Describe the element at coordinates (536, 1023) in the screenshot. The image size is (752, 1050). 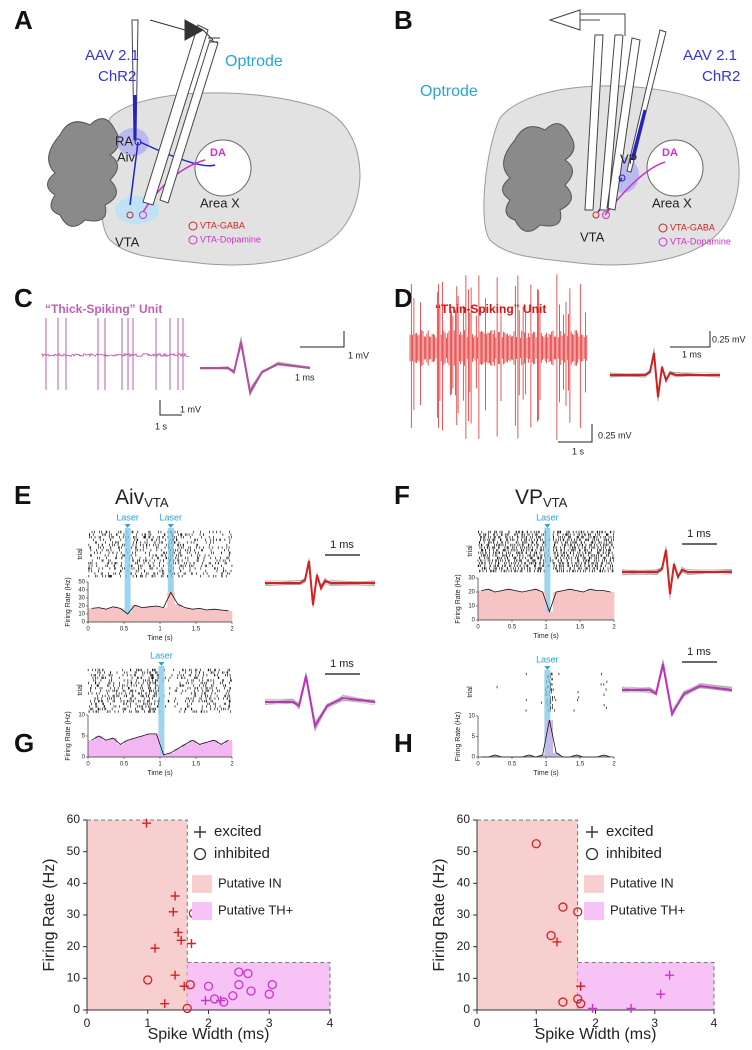
I see `x-tick-label: 1` at that location.